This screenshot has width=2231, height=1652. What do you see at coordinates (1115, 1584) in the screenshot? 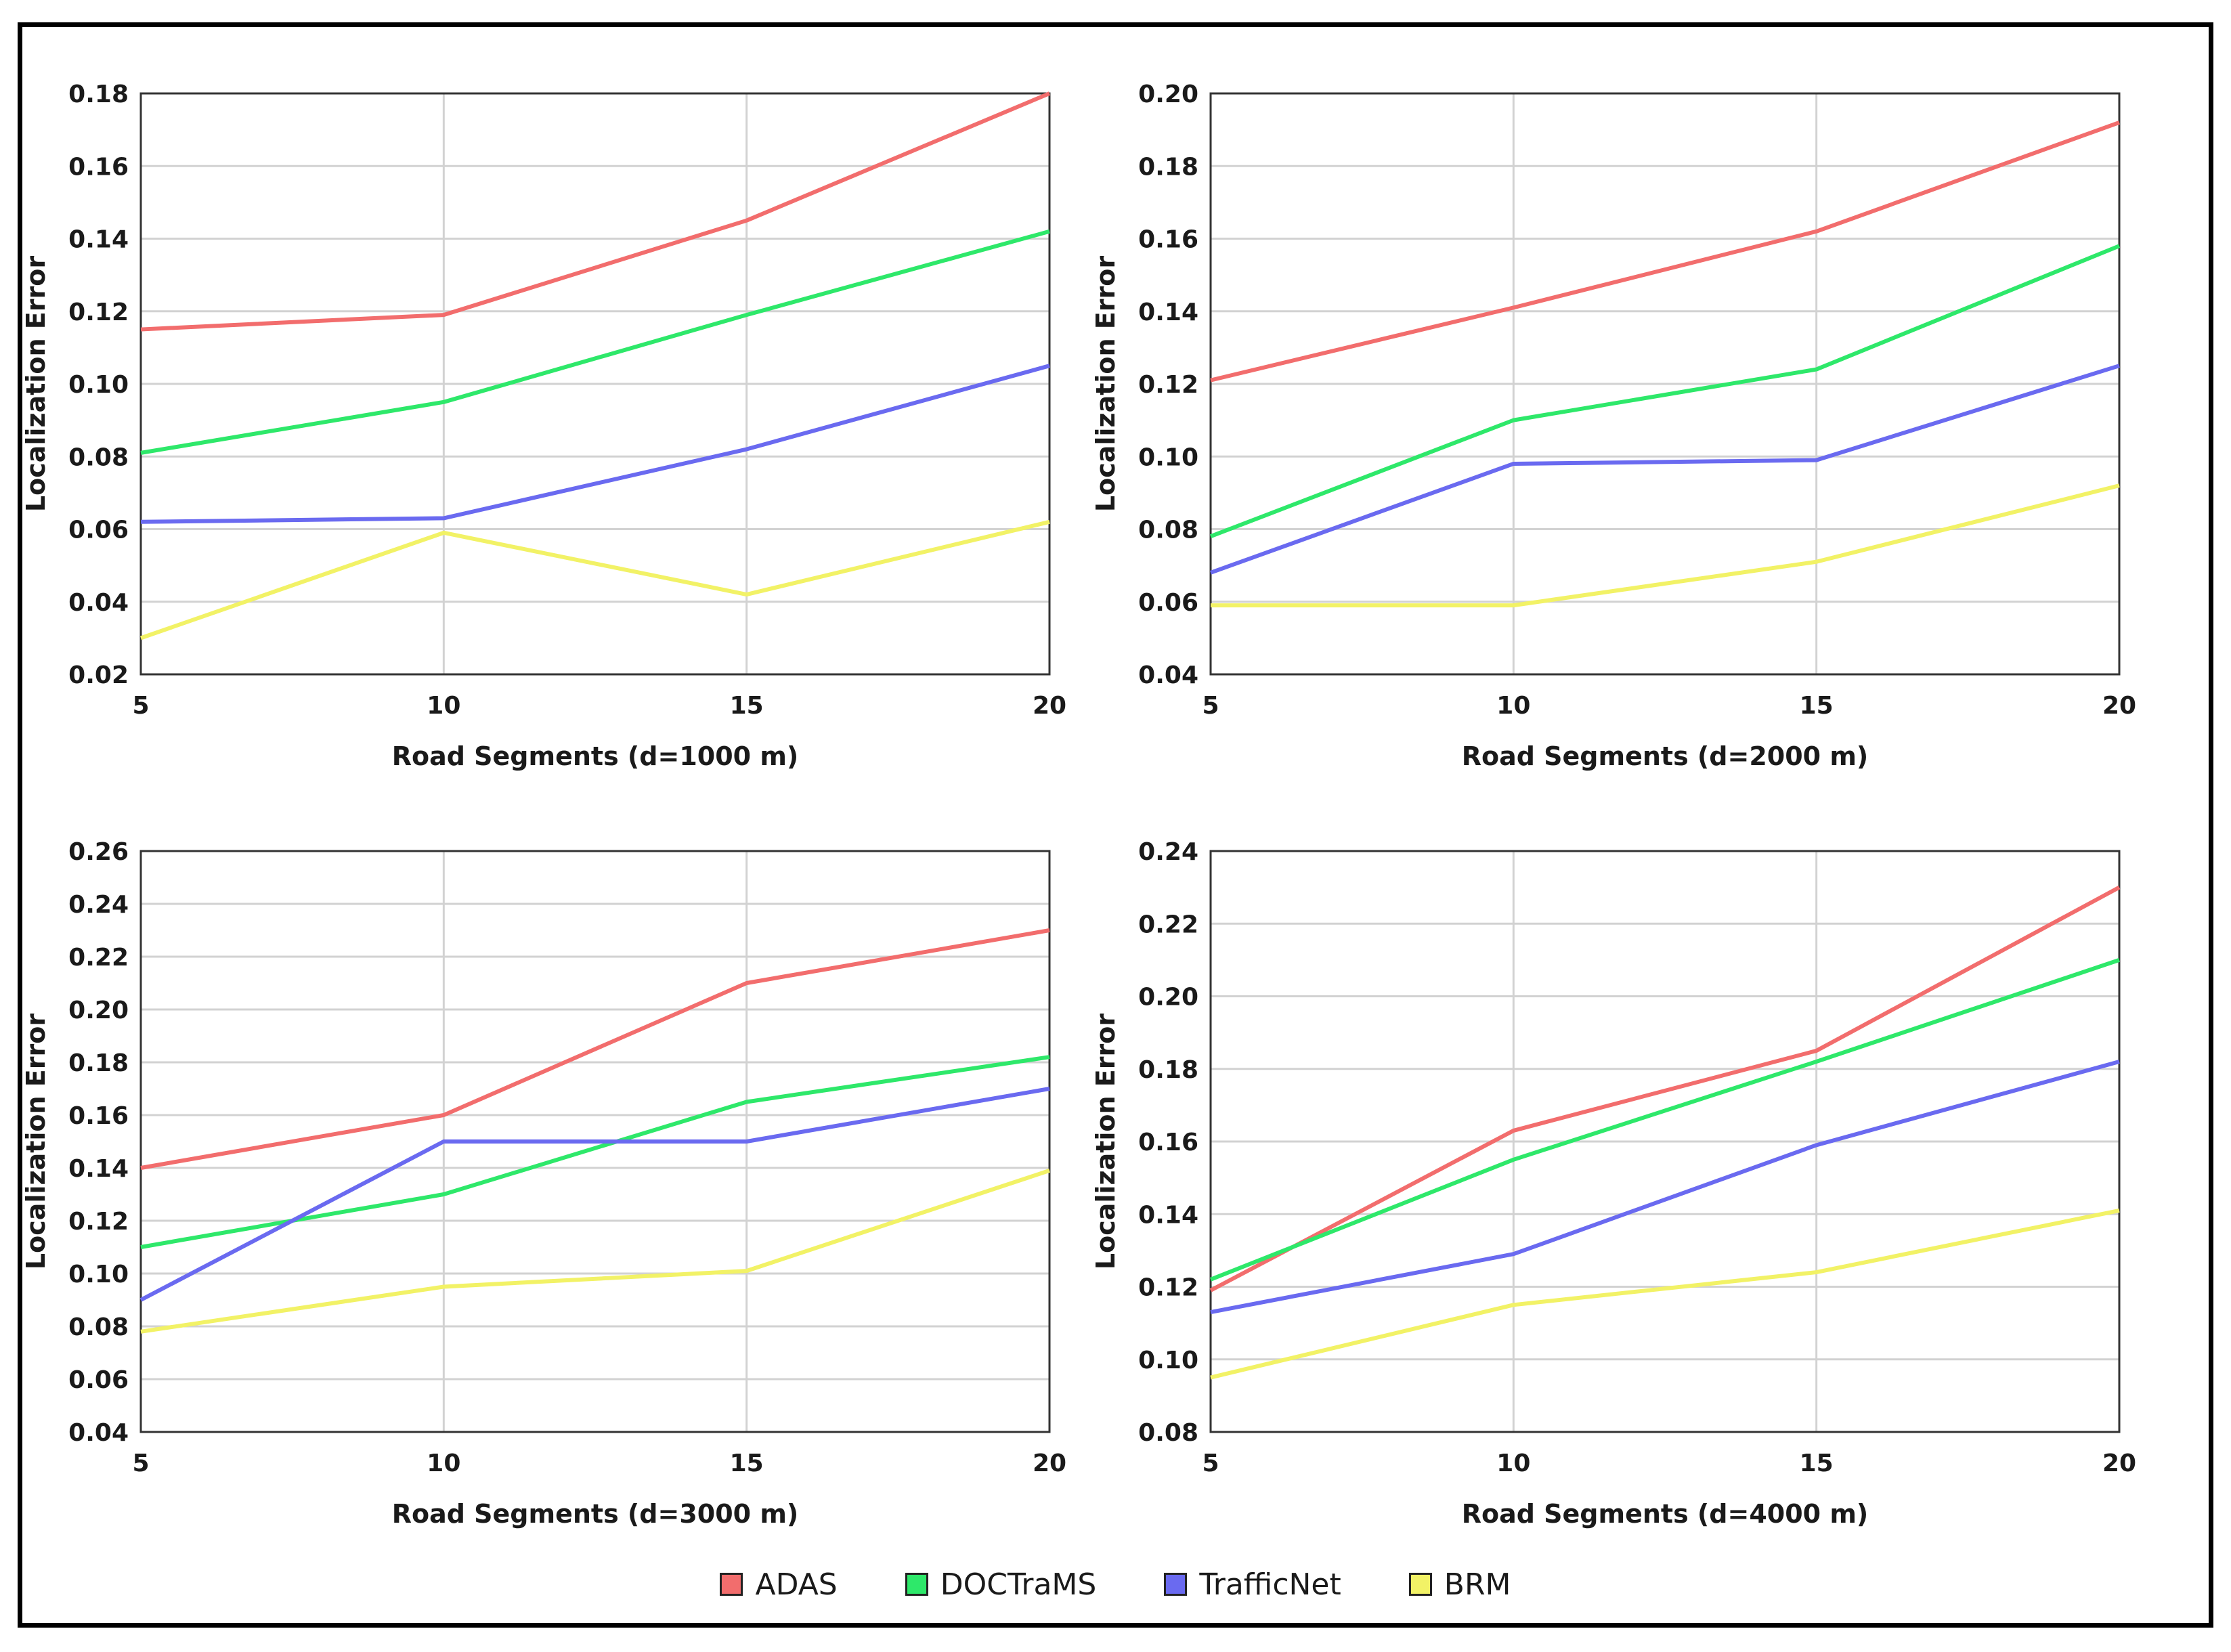
I see `legend: ADAS DOCTraMS TrafficNet BRM` at bounding box center [1115, 1584].